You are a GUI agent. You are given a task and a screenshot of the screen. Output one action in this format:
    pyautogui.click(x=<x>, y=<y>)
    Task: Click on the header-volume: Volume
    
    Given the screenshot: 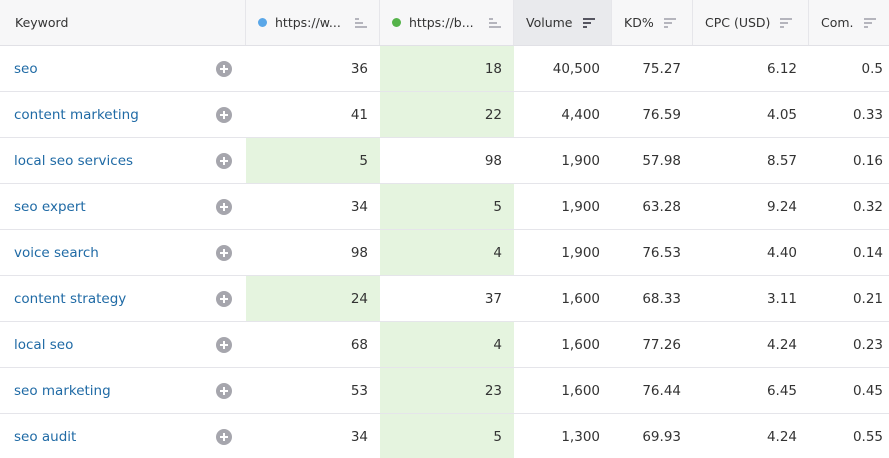 What is the action you would take?
    pyautogui.click(x=563, y=22)
    